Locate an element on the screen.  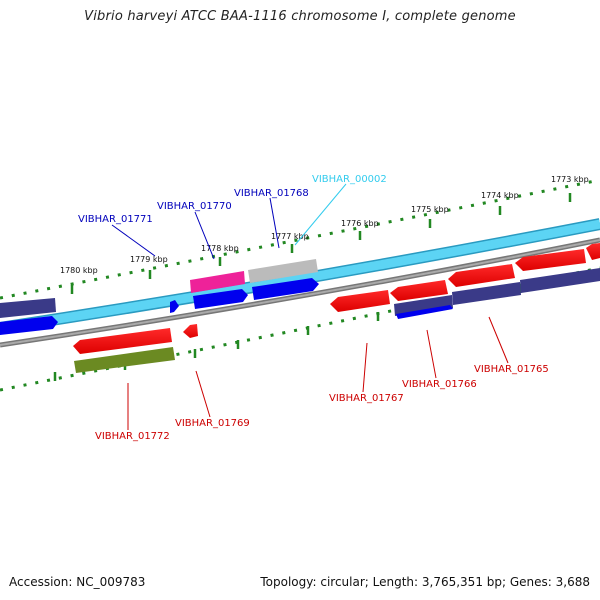
gene-arrow-pink is located at coordinates (217, 282).